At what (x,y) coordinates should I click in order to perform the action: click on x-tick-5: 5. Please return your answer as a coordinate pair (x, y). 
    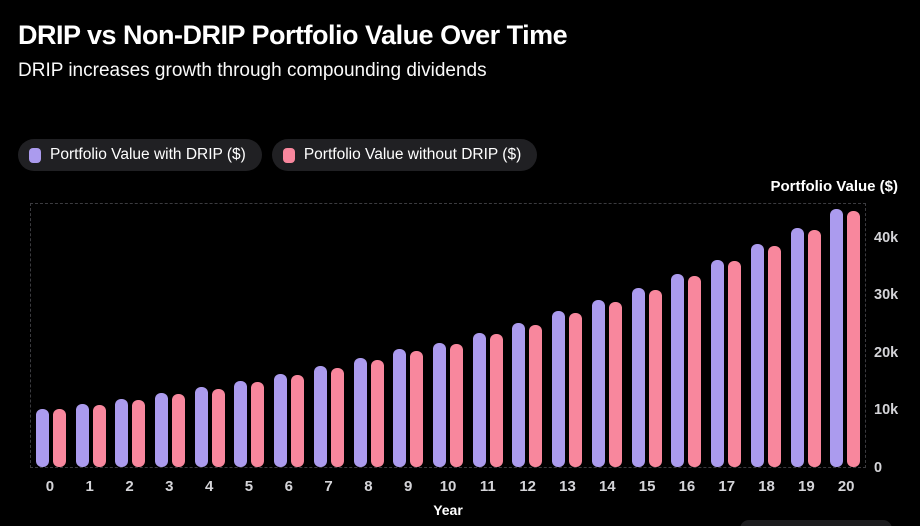
    Looking at the image, I should click on (249, 486).